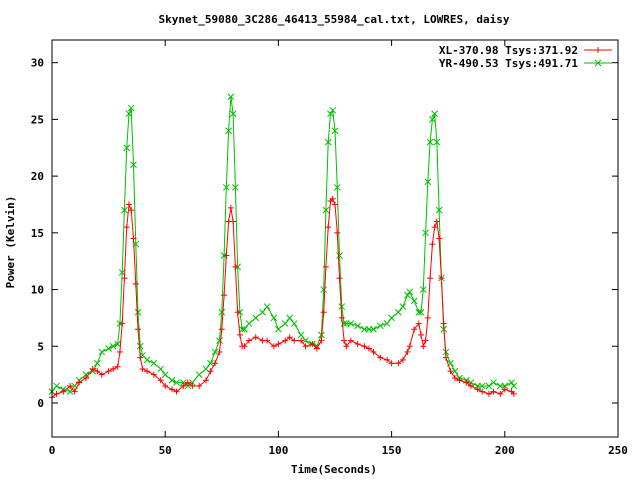 The width and height of the screenshot is (640, 480). I want to click on legend-label-xl: XL-370.98 Tsys:371.92, so click(508, 50).